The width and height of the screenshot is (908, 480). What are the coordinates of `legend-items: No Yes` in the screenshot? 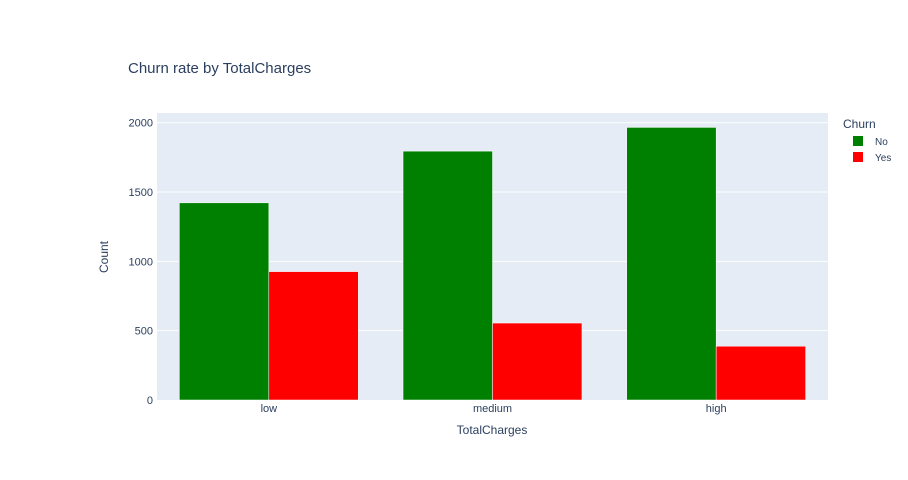 It's located at (872, 150).